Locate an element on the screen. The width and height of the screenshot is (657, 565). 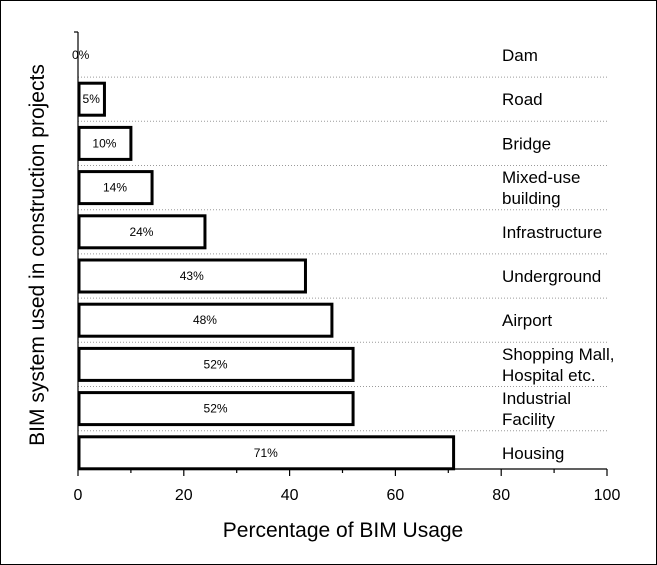
x-tick-labels: 0 20 40 60 80 100 is located at coordinates (347, 495).